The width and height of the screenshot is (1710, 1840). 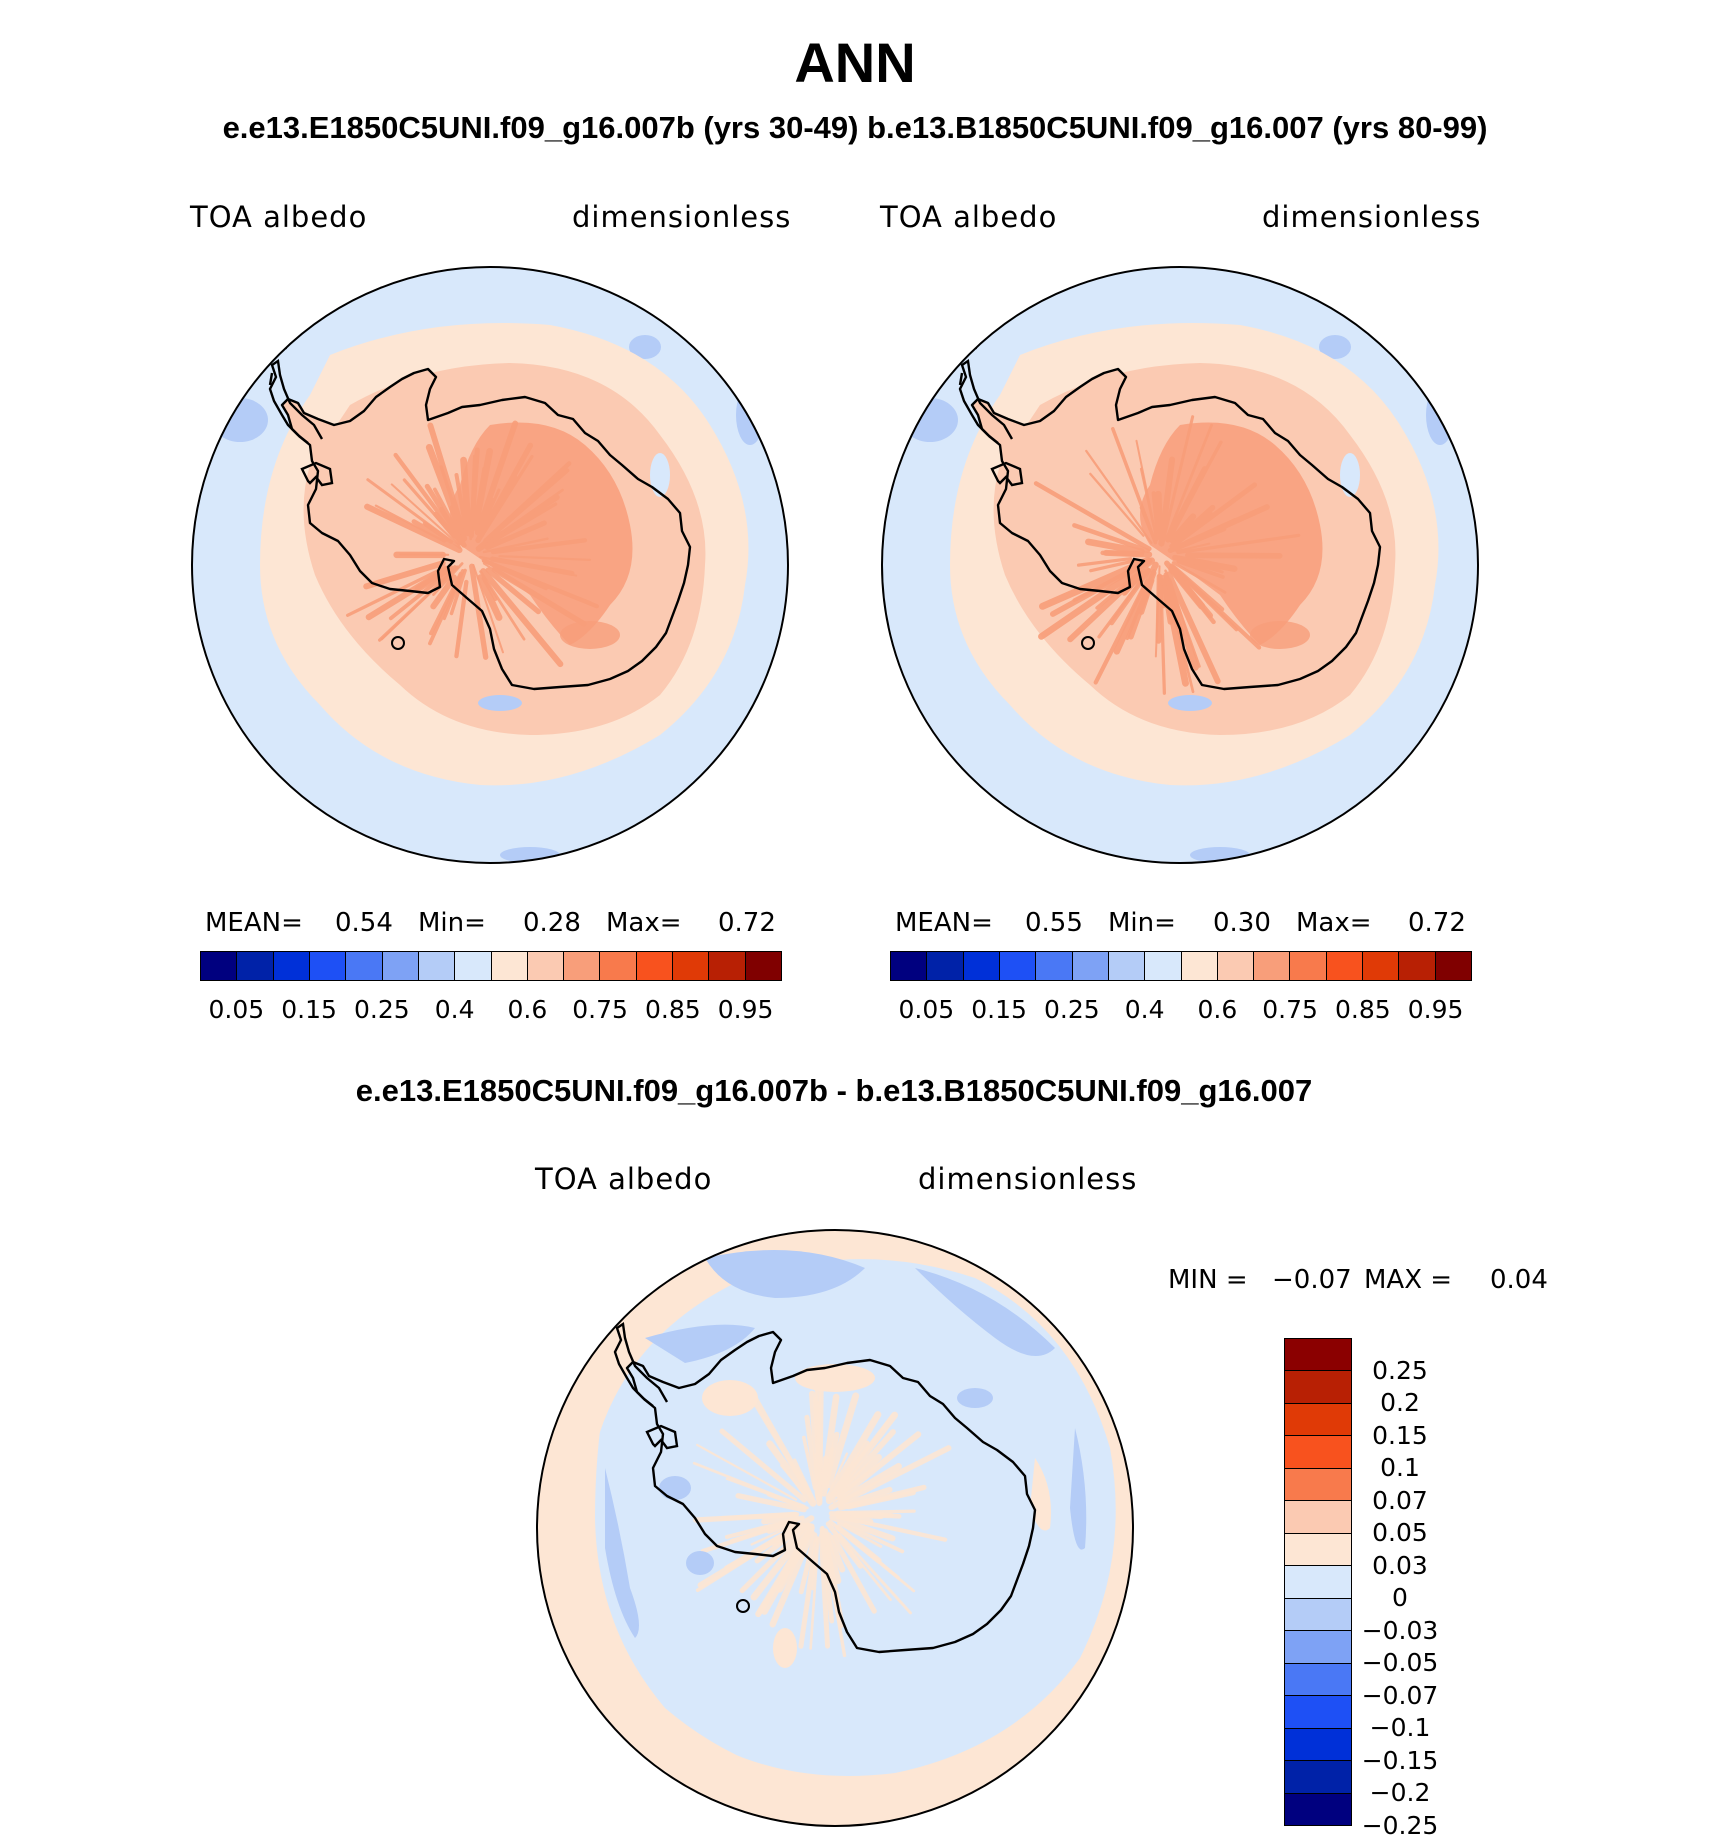 I want to click on panel1-min-label: Min=, so click(x=452, y=923).